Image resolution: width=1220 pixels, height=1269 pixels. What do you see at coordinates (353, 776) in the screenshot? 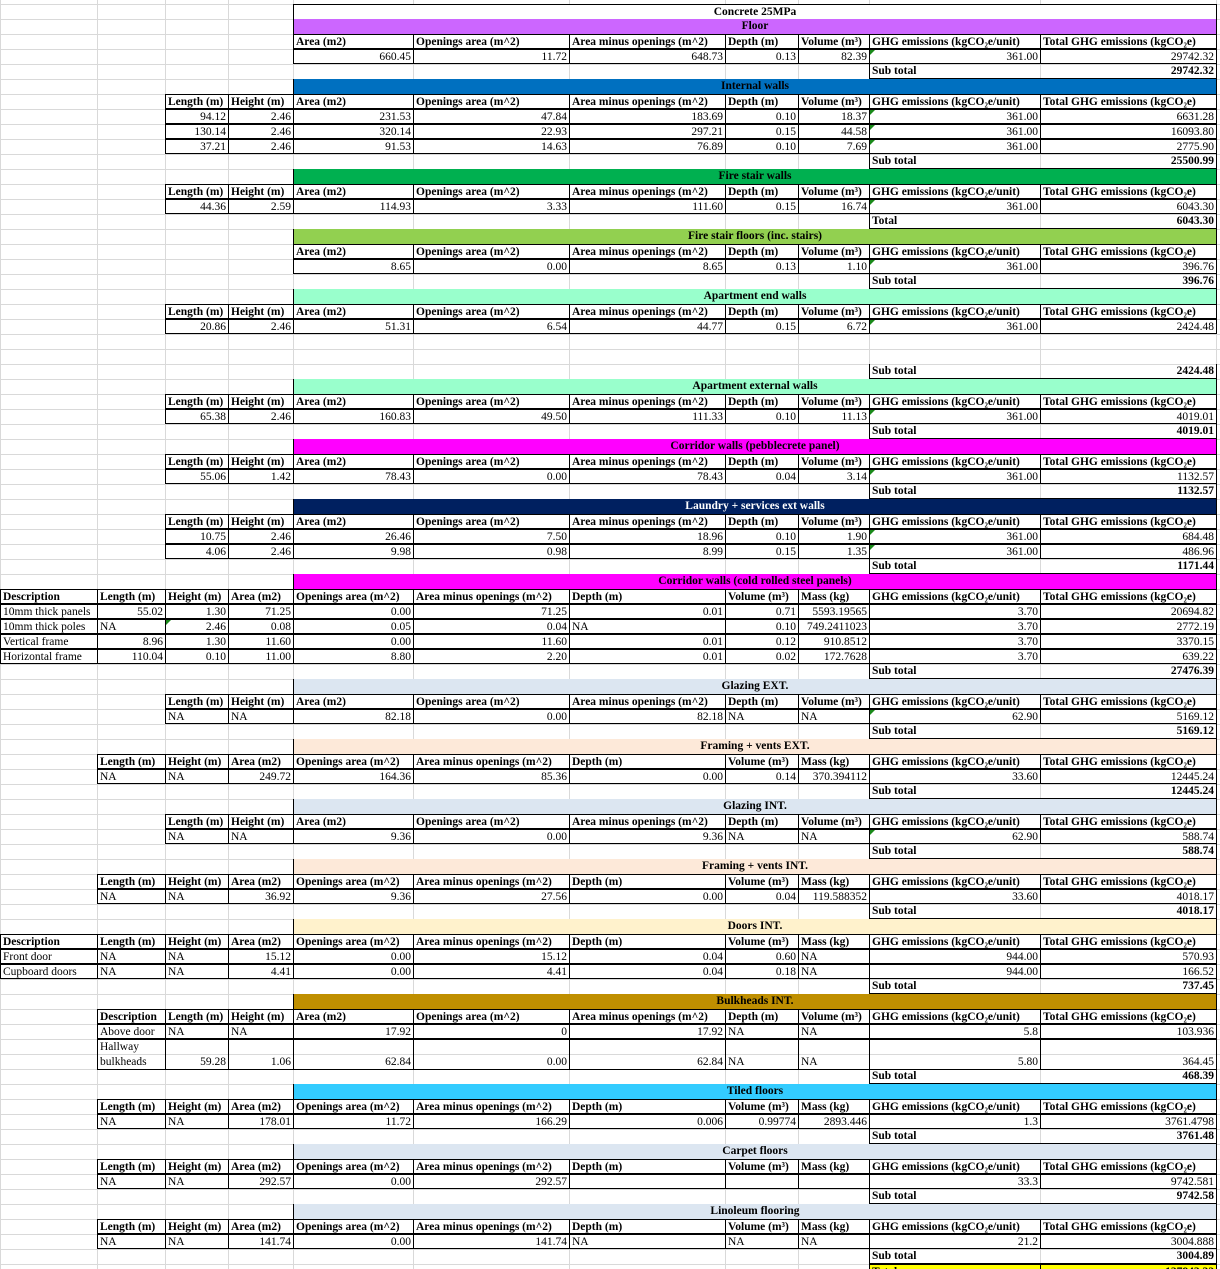
I see `data-cell: 164.36` at bounding box center [353, 776].